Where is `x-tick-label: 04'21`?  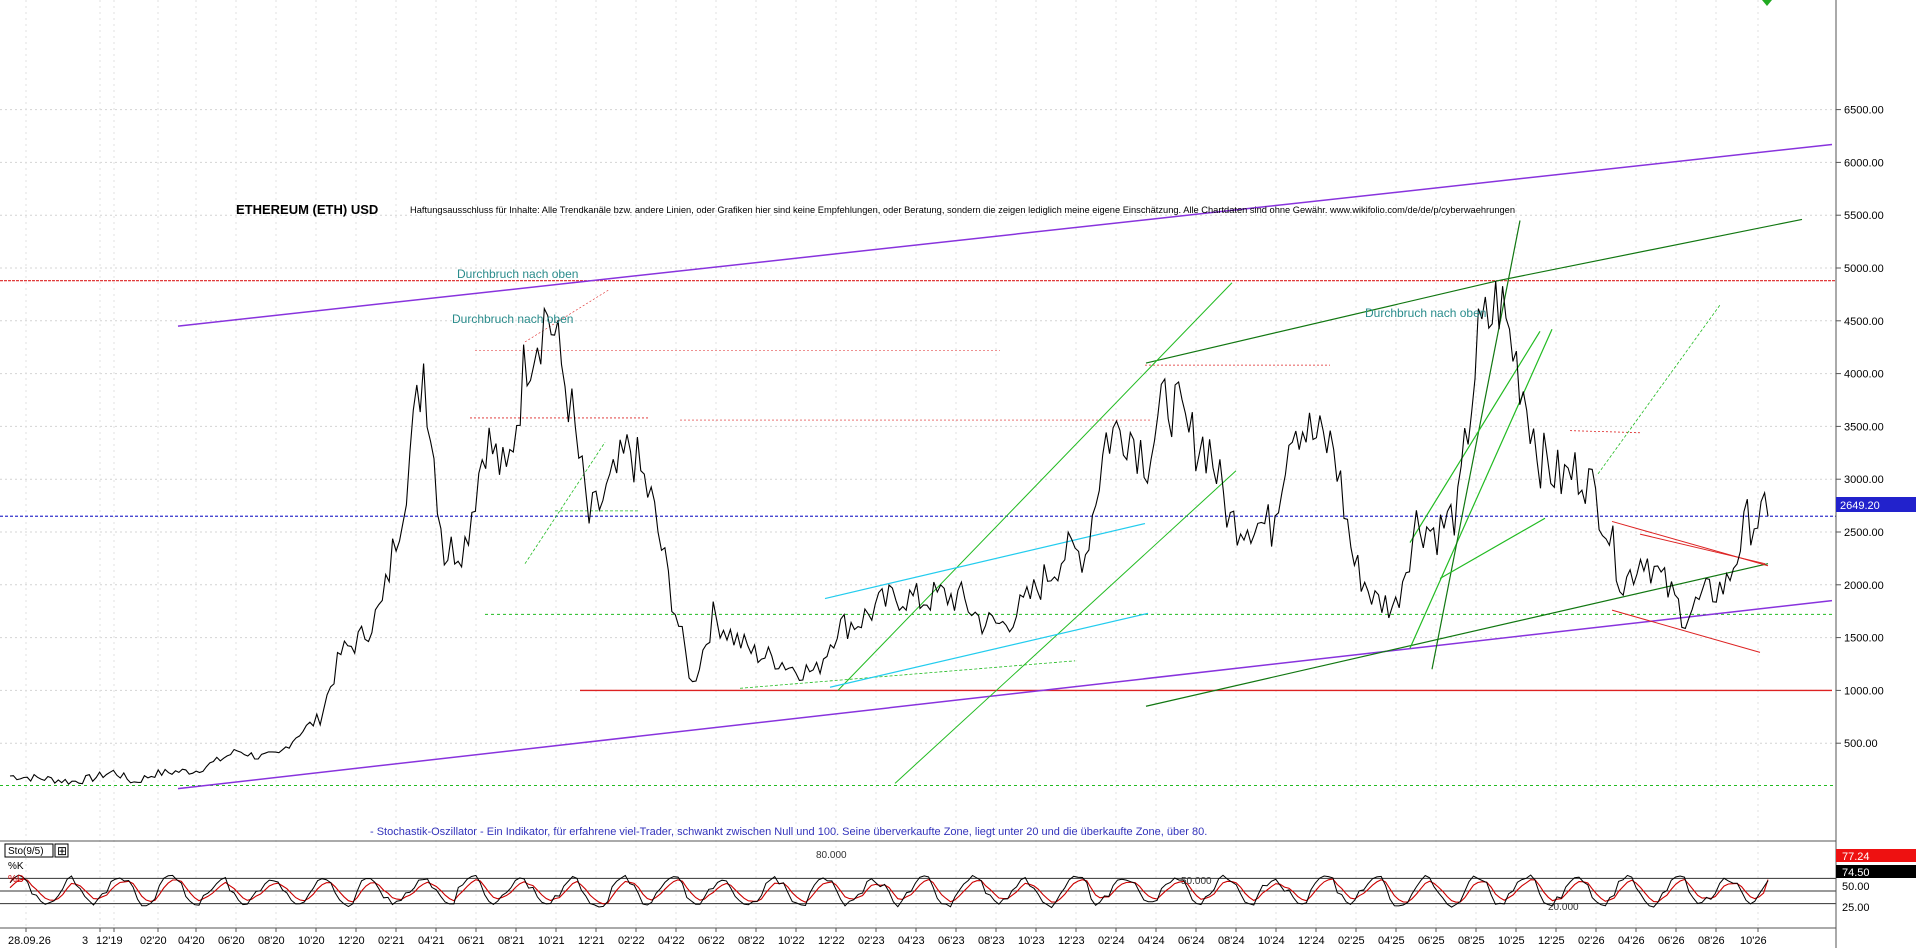 x-tick-label: 04'21 is located at coordinates (431, 941).